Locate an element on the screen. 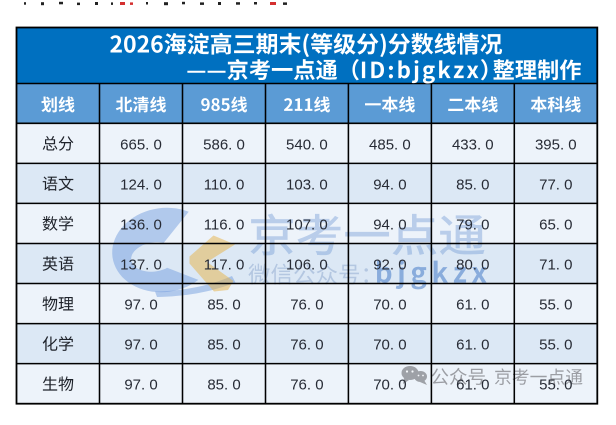  svg-text: 71. 0 is located at coordinates (555, 265).